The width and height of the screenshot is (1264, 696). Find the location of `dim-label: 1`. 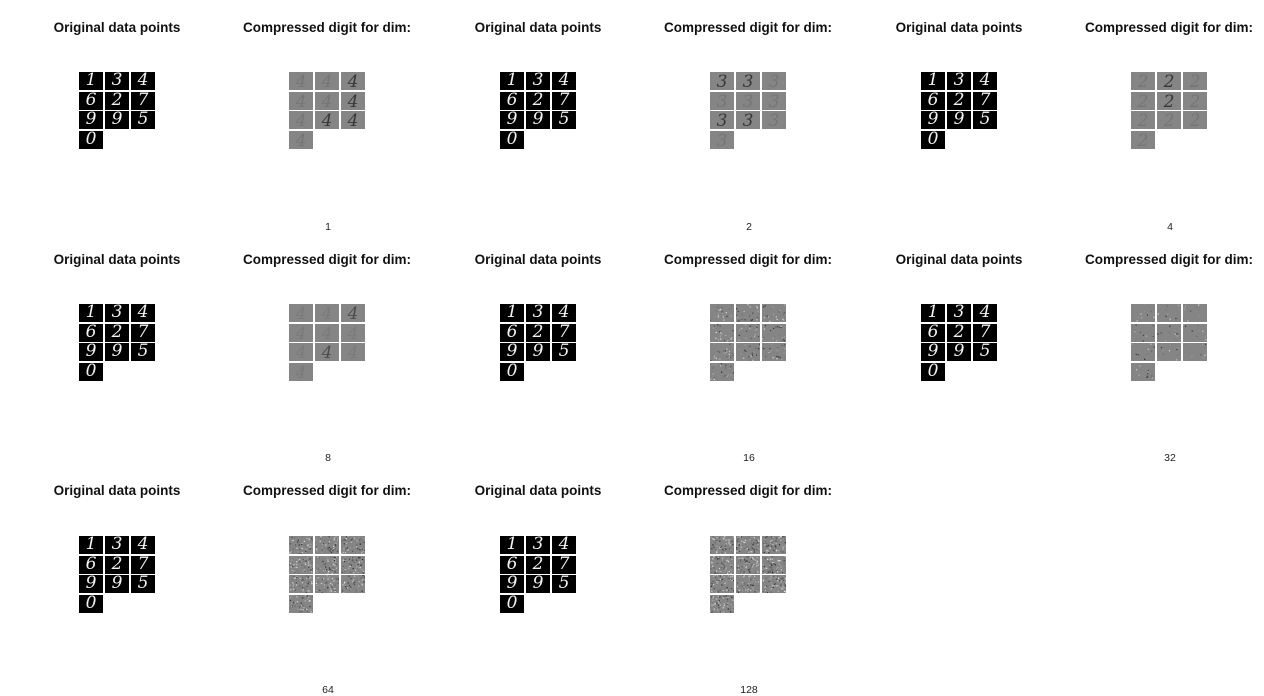

dim-label: 1 is located at coordinates (328, 227).